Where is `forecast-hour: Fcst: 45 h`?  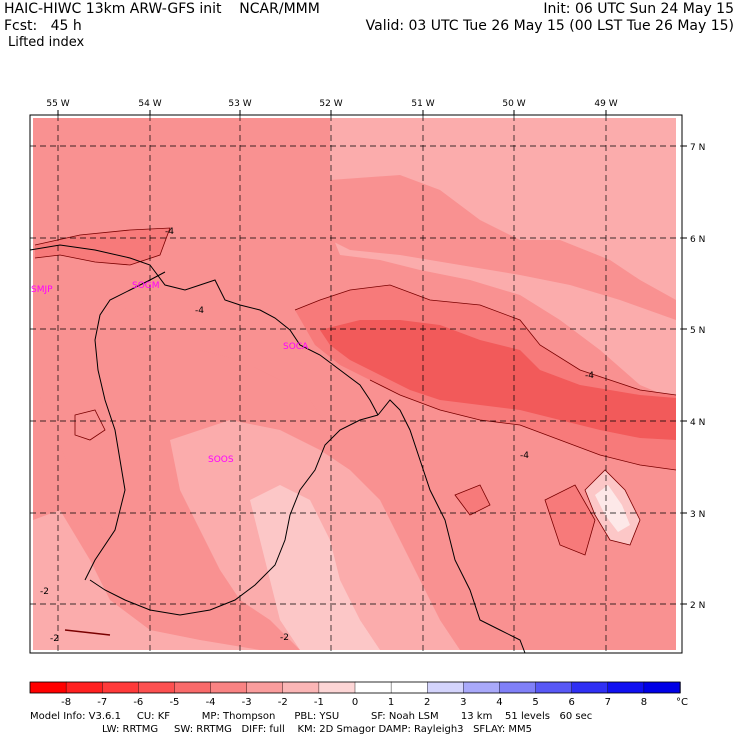 forecast-hour: Fcst: 45 h is located at coordinates (43, 26).